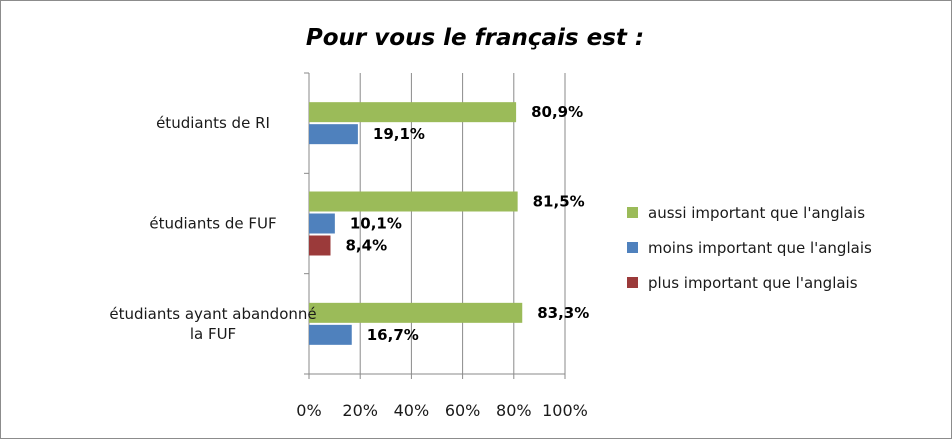  Describe the element at coordinates (393, 335) in the screenshot. I see `data-label: 16,7%` at that location.